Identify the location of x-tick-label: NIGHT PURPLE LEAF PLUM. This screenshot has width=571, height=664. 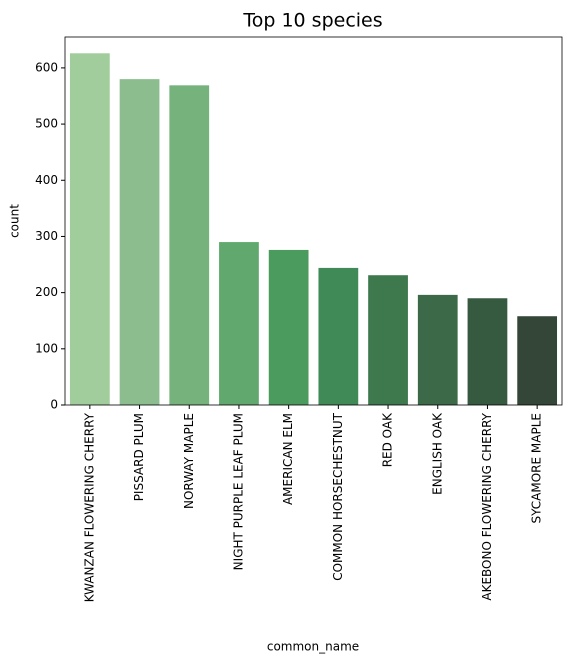
(238, 491).